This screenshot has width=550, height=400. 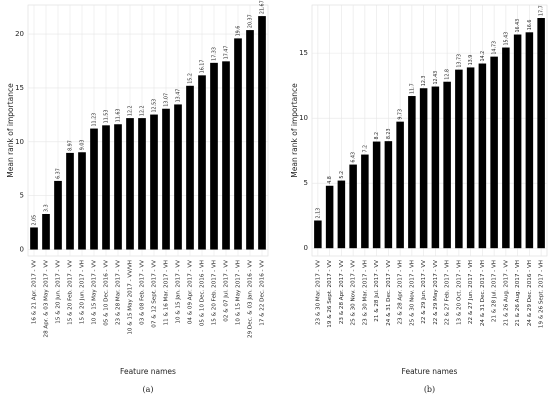 What do you see at coordinates (59, 173) in the screenshot?
I see `value-label: 6.37` at bounding box center [59, 173].